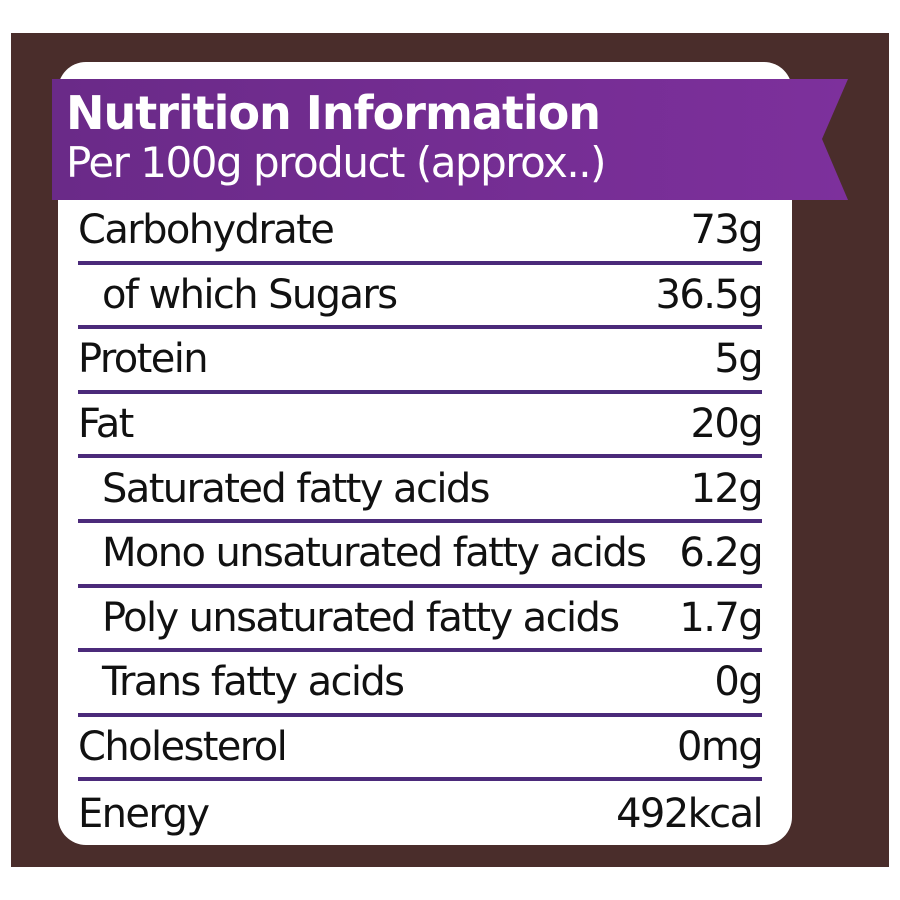 The width and height of the screenshot is (900, 900). I want to click on nutrient-label: Carbohydrate, so click(206, 230).